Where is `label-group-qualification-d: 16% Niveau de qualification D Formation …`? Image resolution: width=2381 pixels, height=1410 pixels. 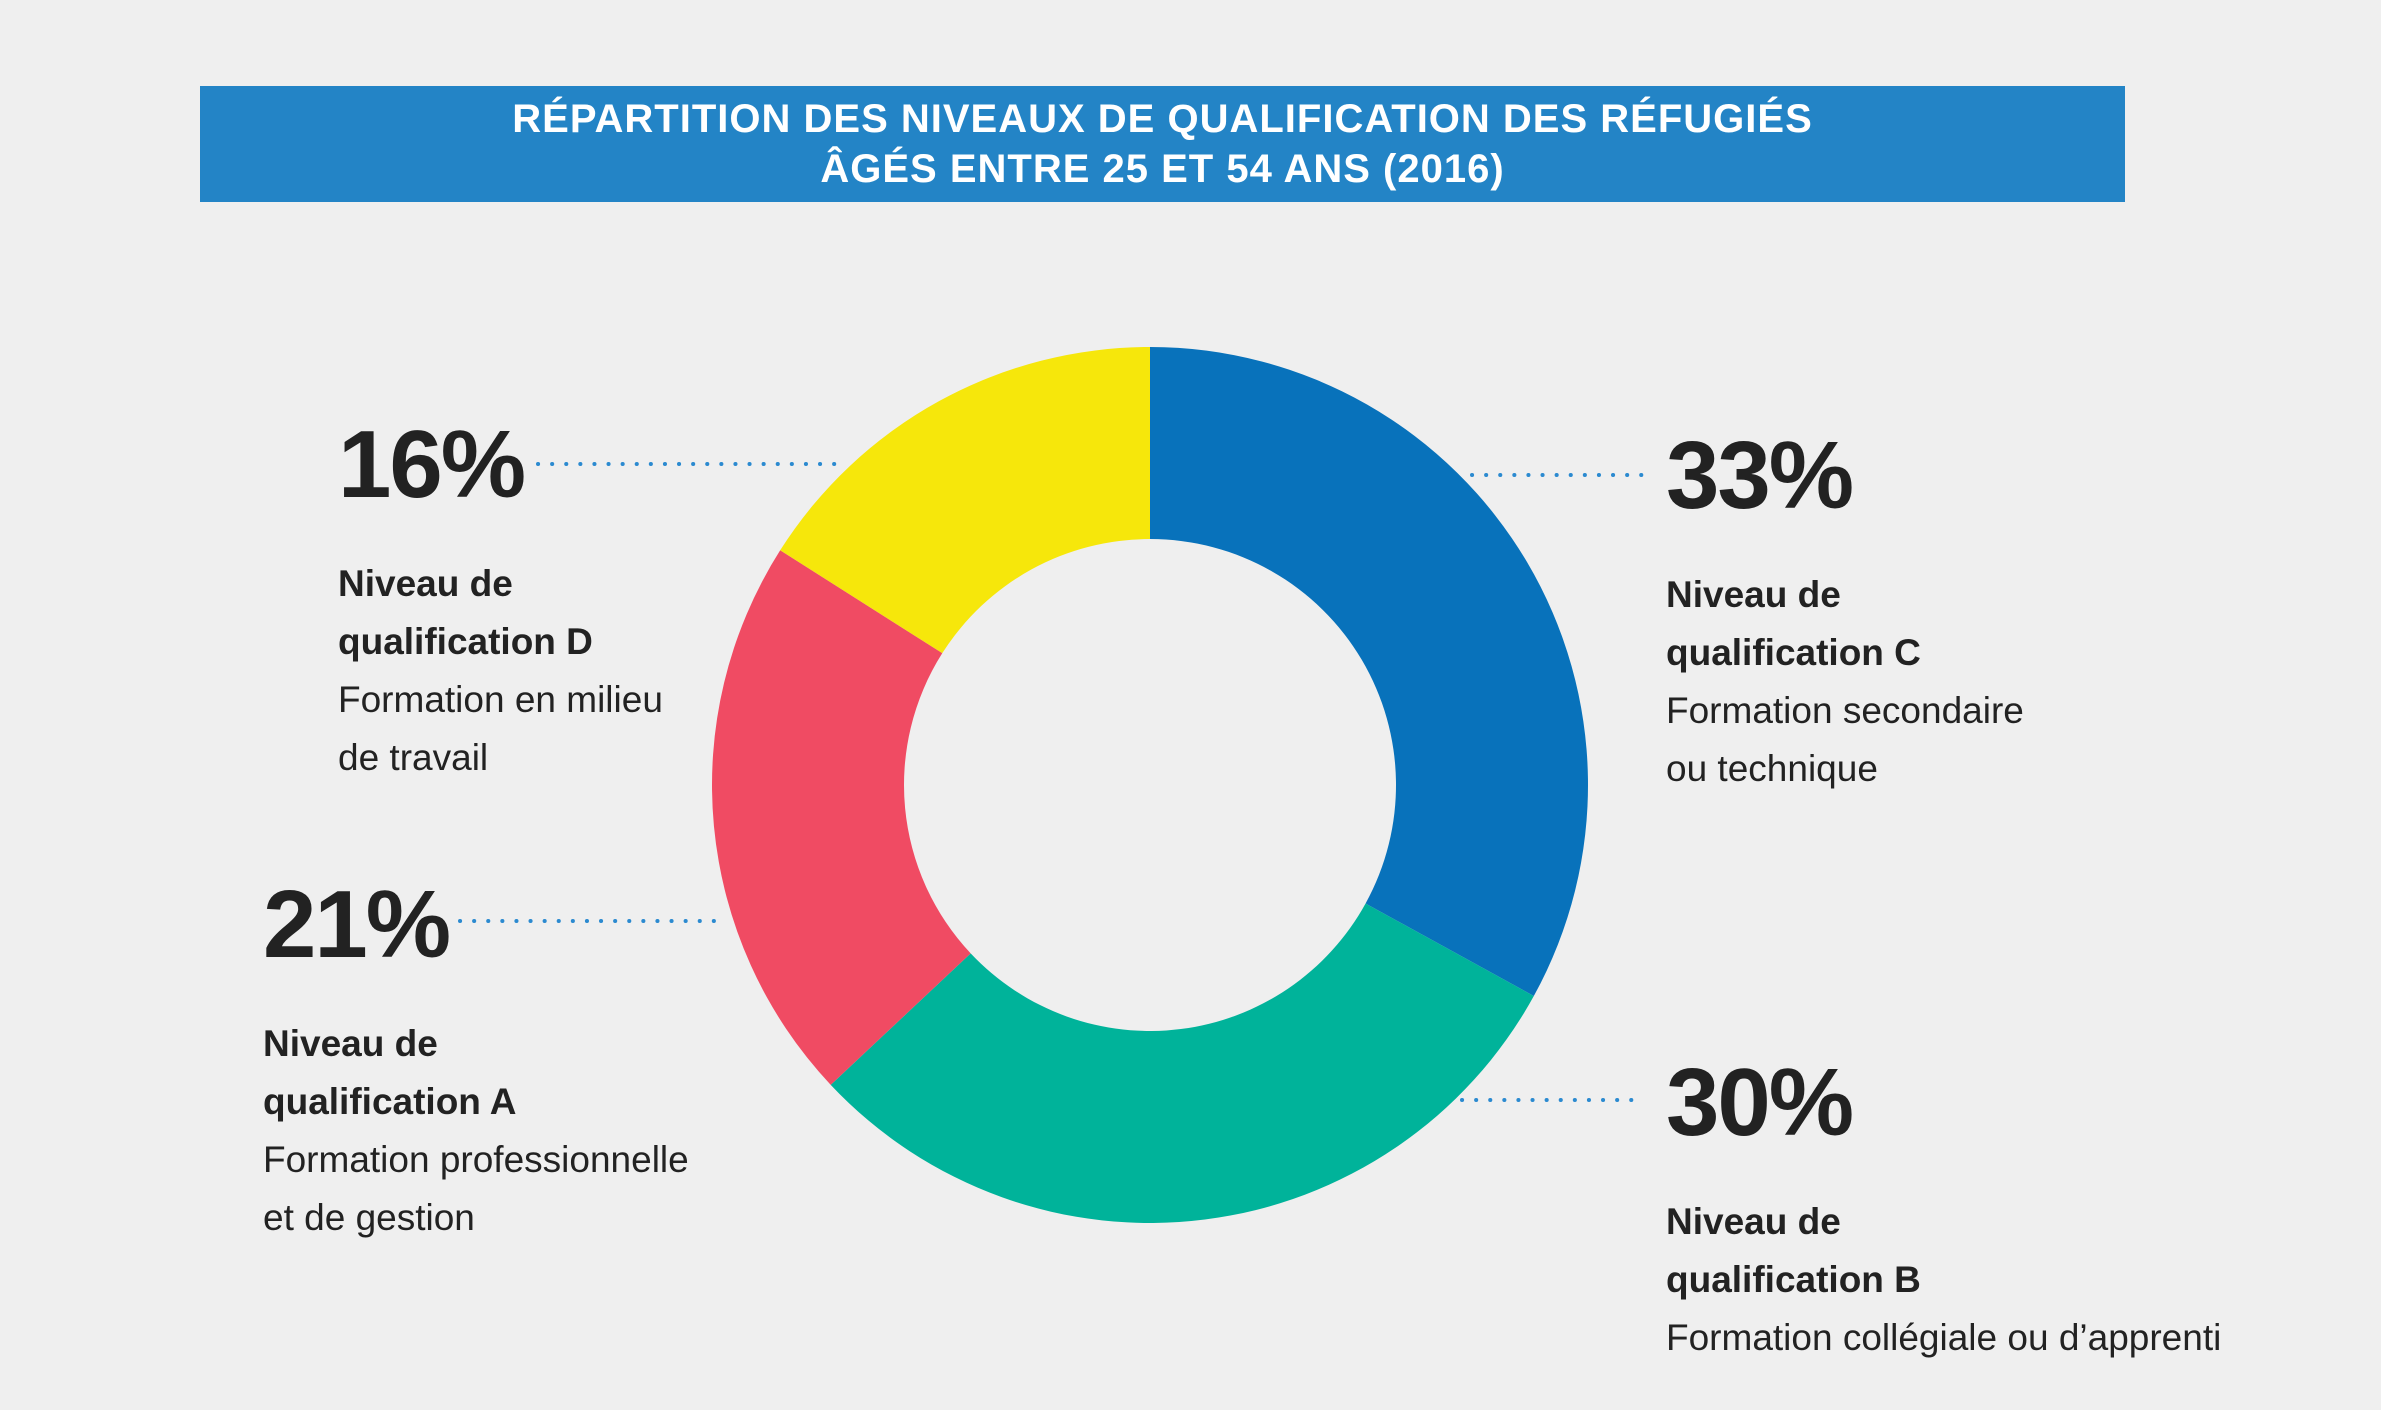
label-group-qualification-d: 16% Niveau de qualification D Formation … is located at coordinates (500, 602).